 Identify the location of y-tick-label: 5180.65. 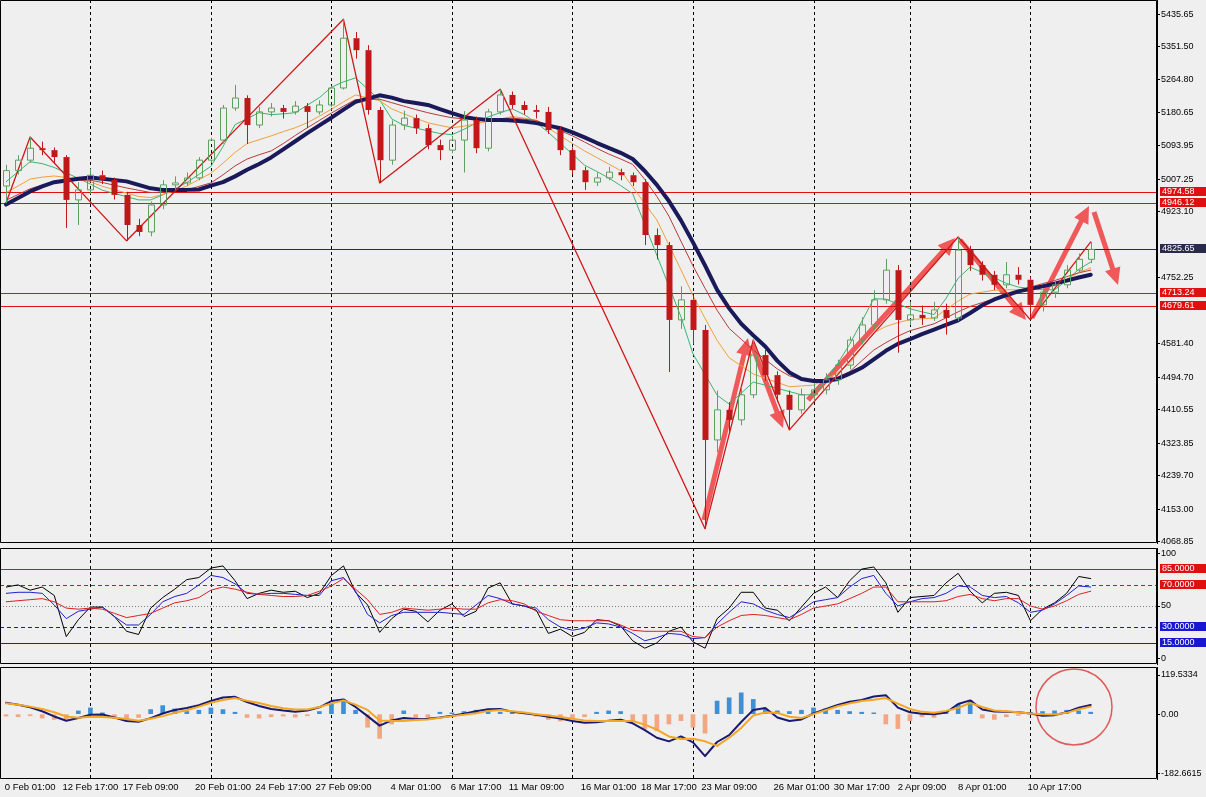
(1177, 111).